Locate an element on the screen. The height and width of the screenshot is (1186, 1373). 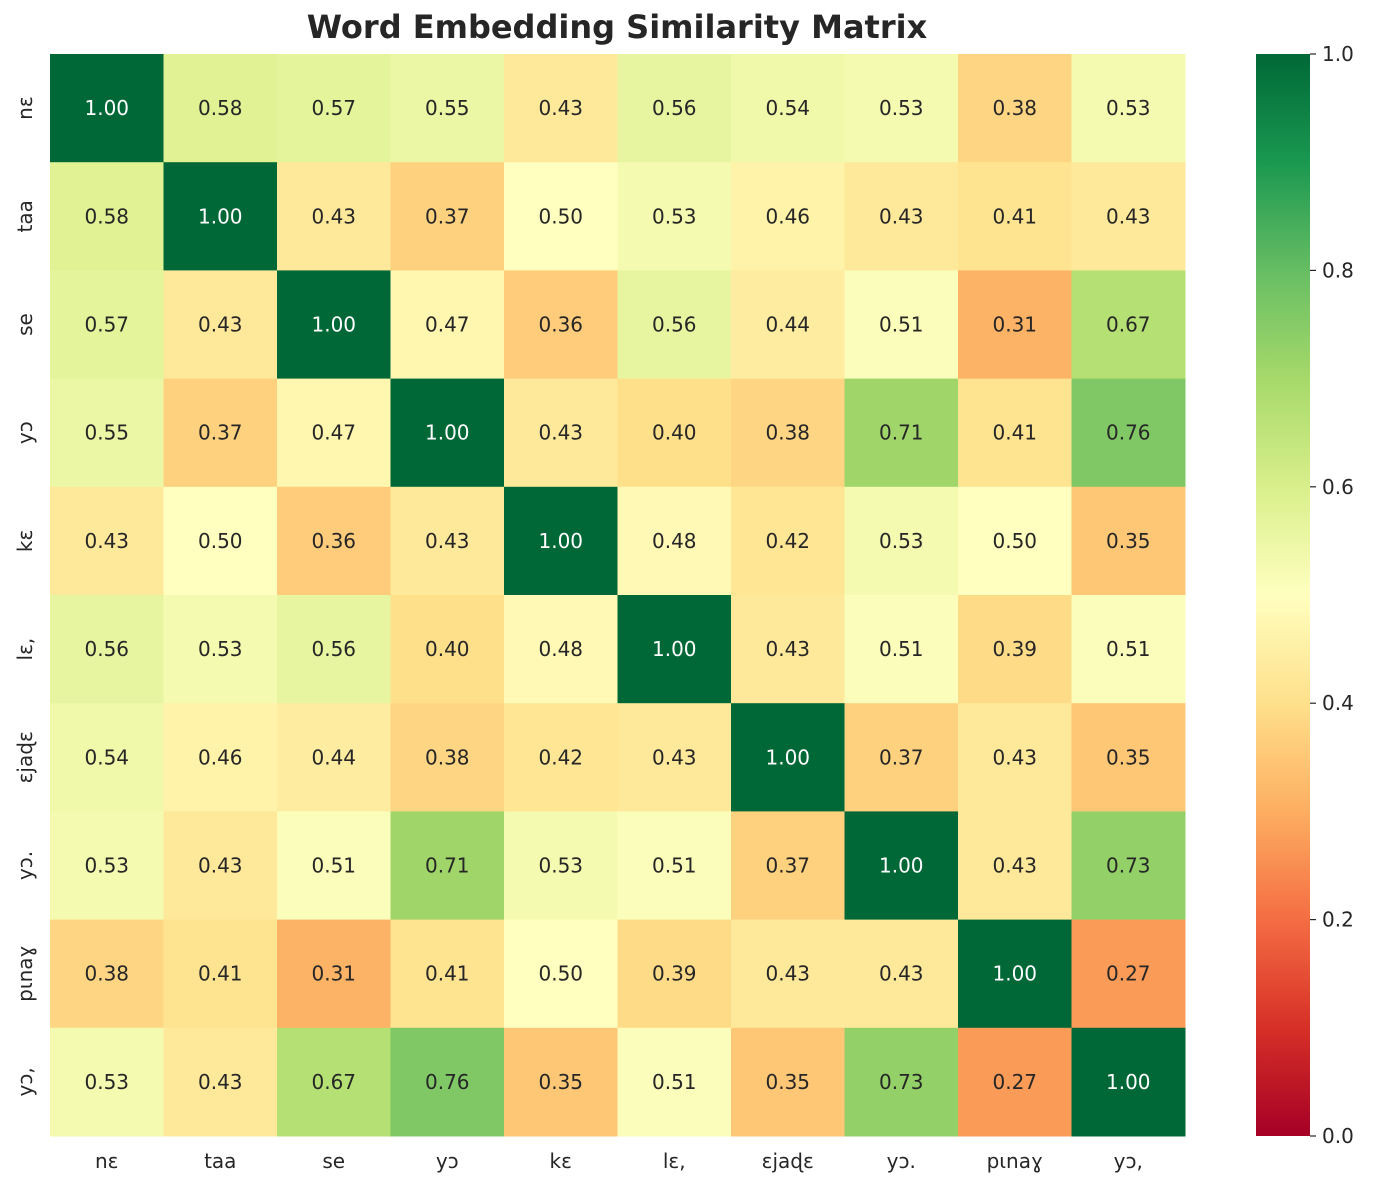
x-axis-ticks: nɛ taa se yɔ kɛ lɛ, ɛjaɖɛ yɔ. pɩnaɣ yɔ, is located at coordinates (619, 1161).